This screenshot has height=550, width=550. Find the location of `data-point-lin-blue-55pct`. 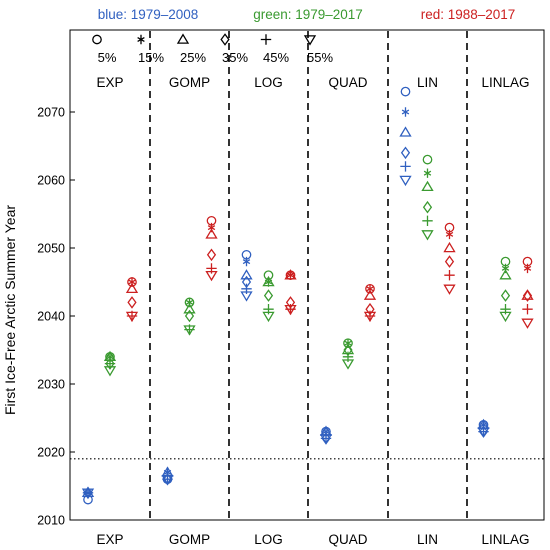

data-point-lin-blue-55pct is located at coordinates (405, 181).